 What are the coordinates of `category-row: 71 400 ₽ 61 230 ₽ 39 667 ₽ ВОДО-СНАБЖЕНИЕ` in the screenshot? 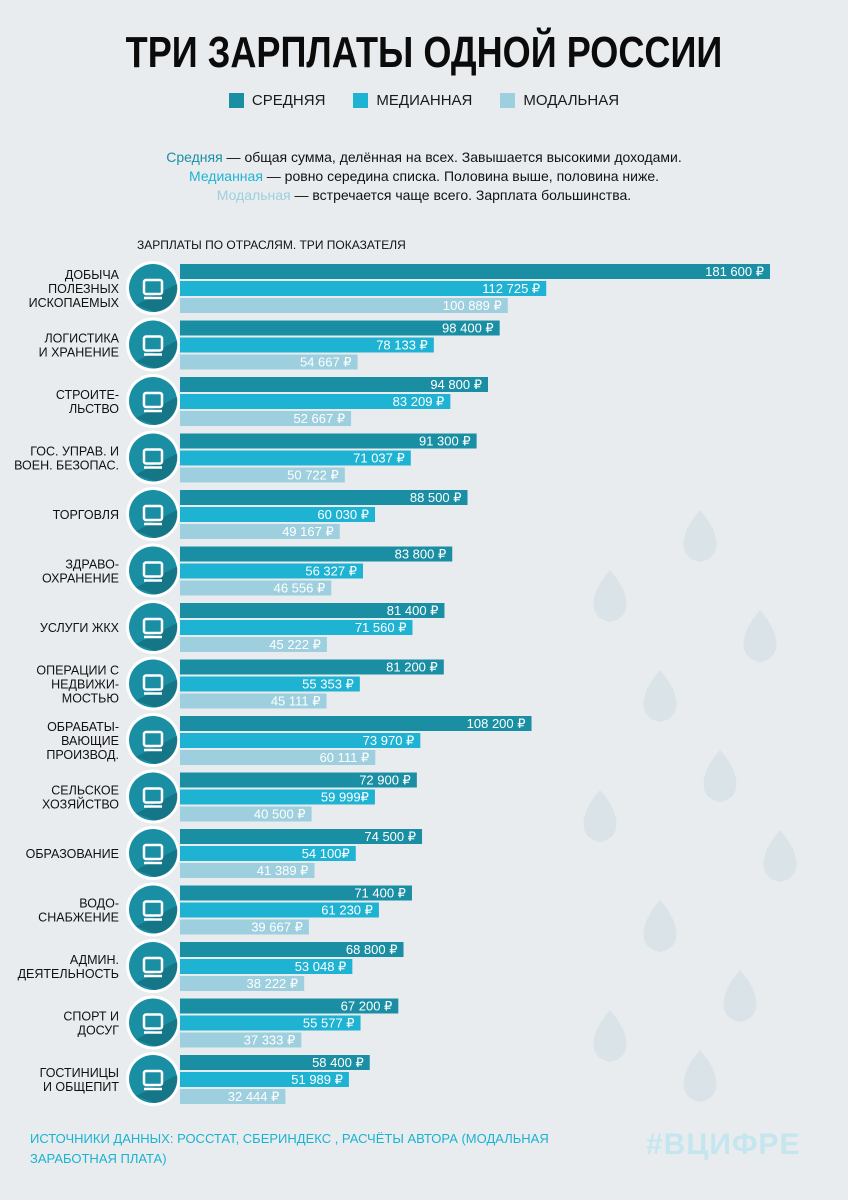 It's located at (225, 909).